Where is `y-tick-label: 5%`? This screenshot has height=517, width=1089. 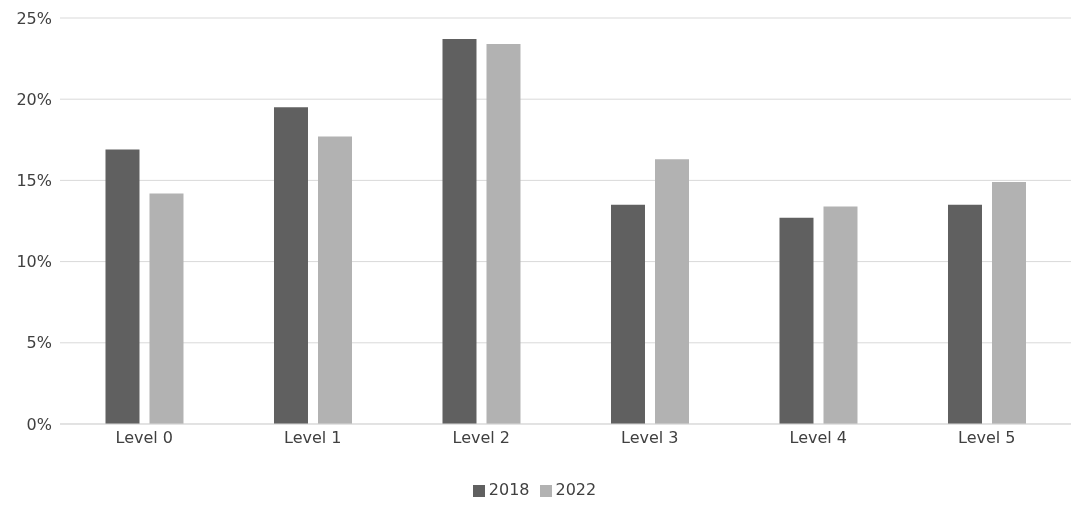
y-tick-label: 5% is located at coordinates (39, 343).